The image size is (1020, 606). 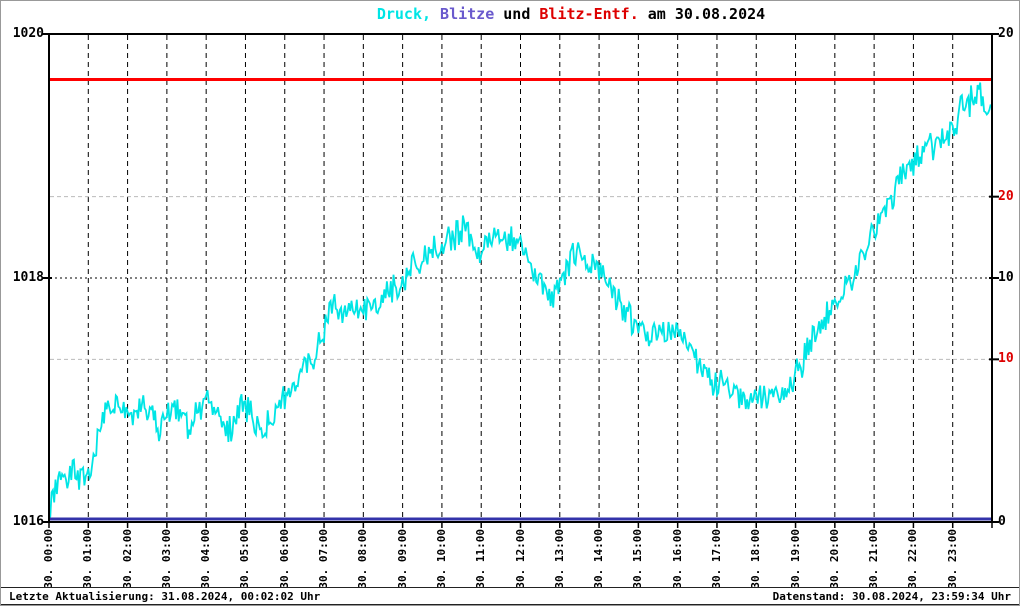 I want to click on x-axis-label: 30. 05:00, so click(x=245, y=559).